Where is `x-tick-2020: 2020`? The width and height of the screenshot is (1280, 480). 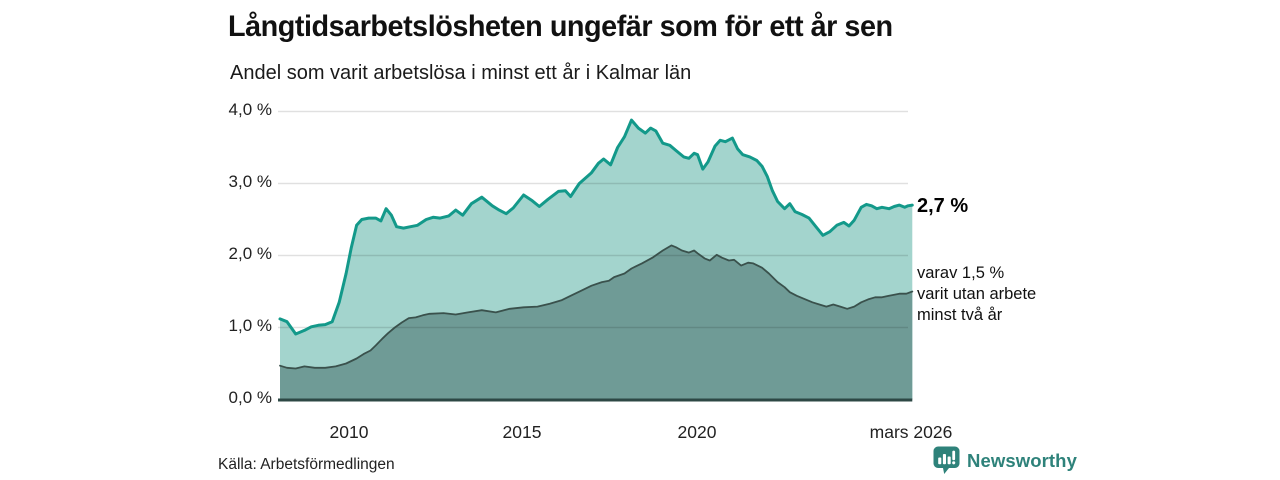 x-tick-2020: 2020 is located at coordinates (697, 432).